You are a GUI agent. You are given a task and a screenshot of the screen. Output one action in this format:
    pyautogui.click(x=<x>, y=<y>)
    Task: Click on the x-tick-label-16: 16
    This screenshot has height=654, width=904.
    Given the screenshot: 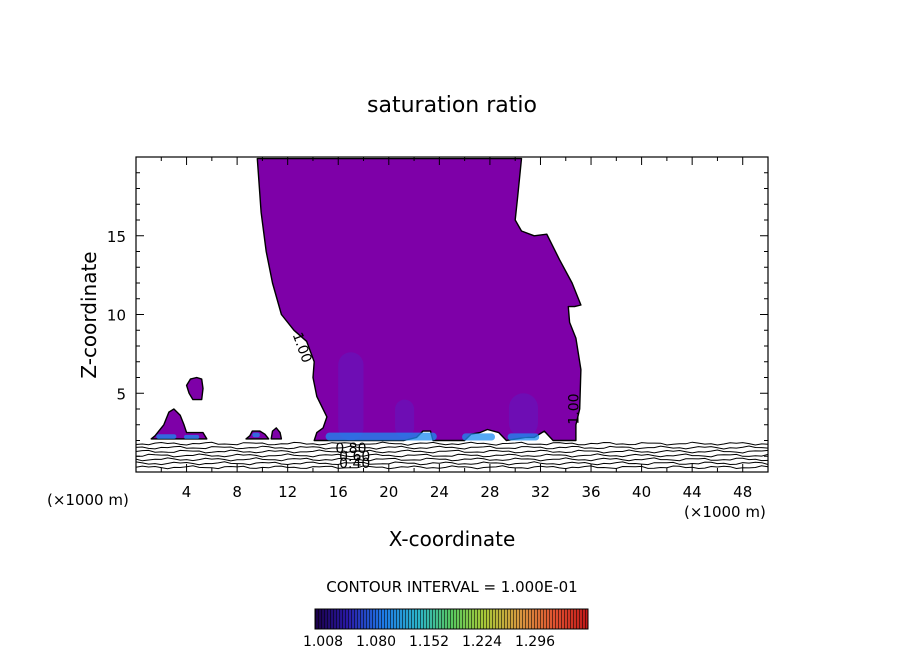 What is the action you would take?
    pyautogui.click(x=338, y=492)
    